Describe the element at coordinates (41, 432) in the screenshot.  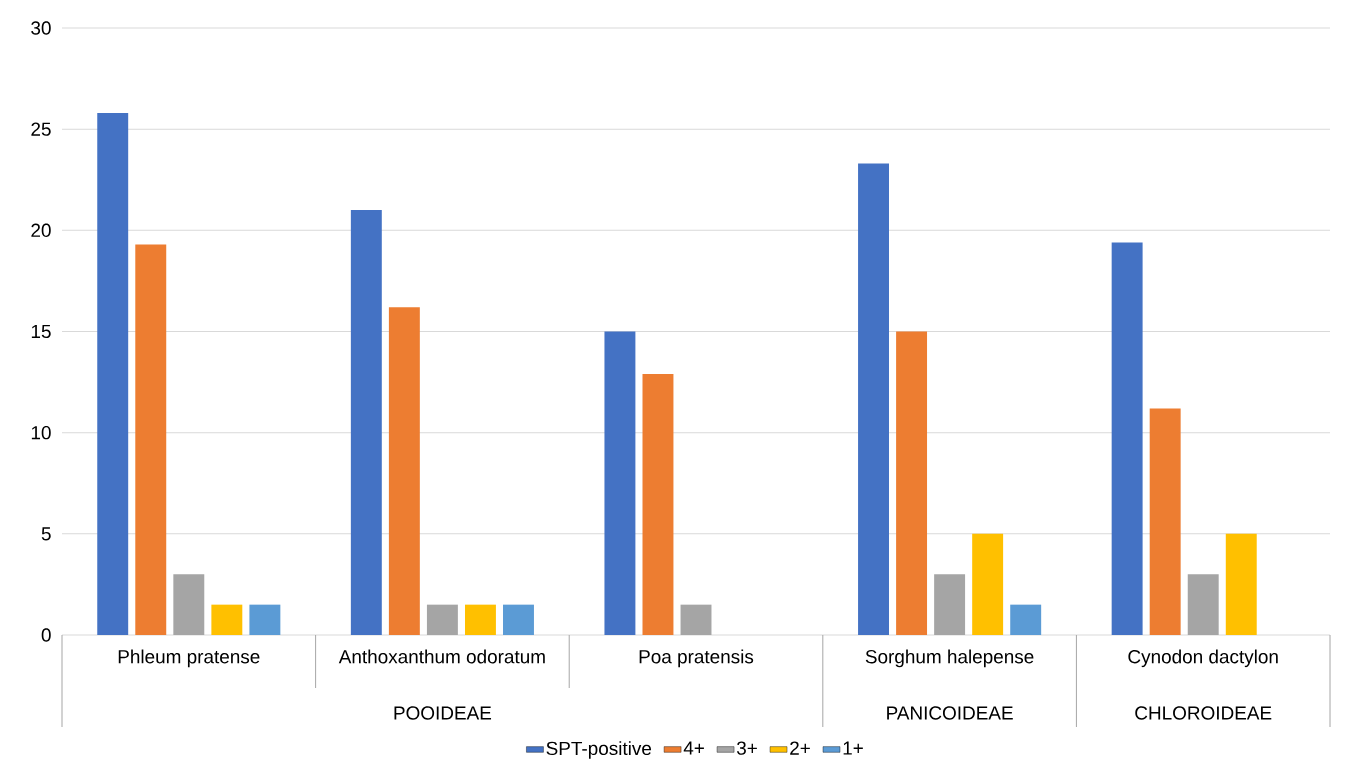
I see `y-tick-label: 10` at that location.